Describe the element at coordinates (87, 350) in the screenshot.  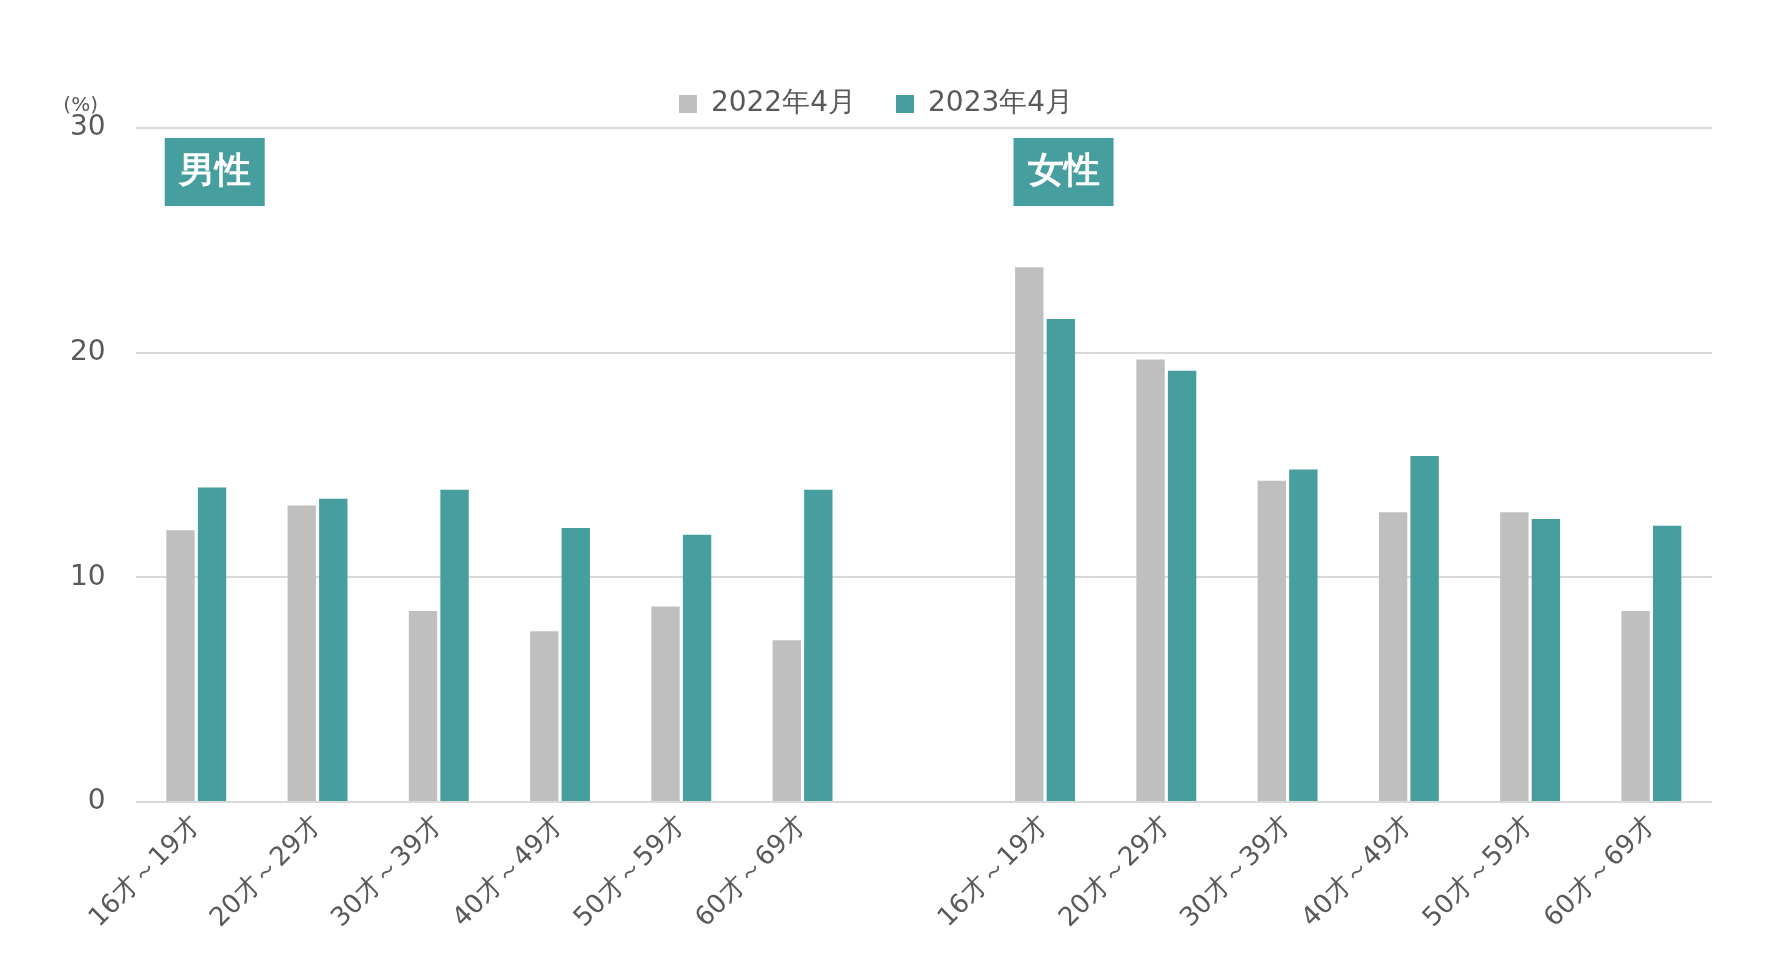
I see `y-tick-label: 20` at that location.